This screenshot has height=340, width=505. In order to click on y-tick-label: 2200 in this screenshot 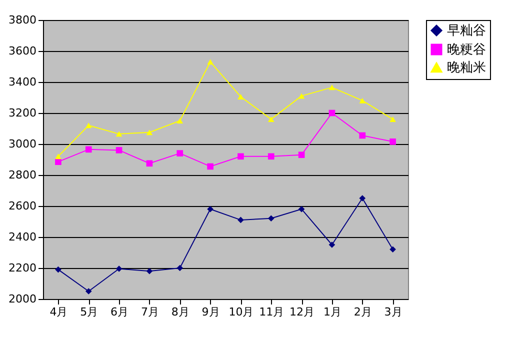, I will do `click(22, 268)`.